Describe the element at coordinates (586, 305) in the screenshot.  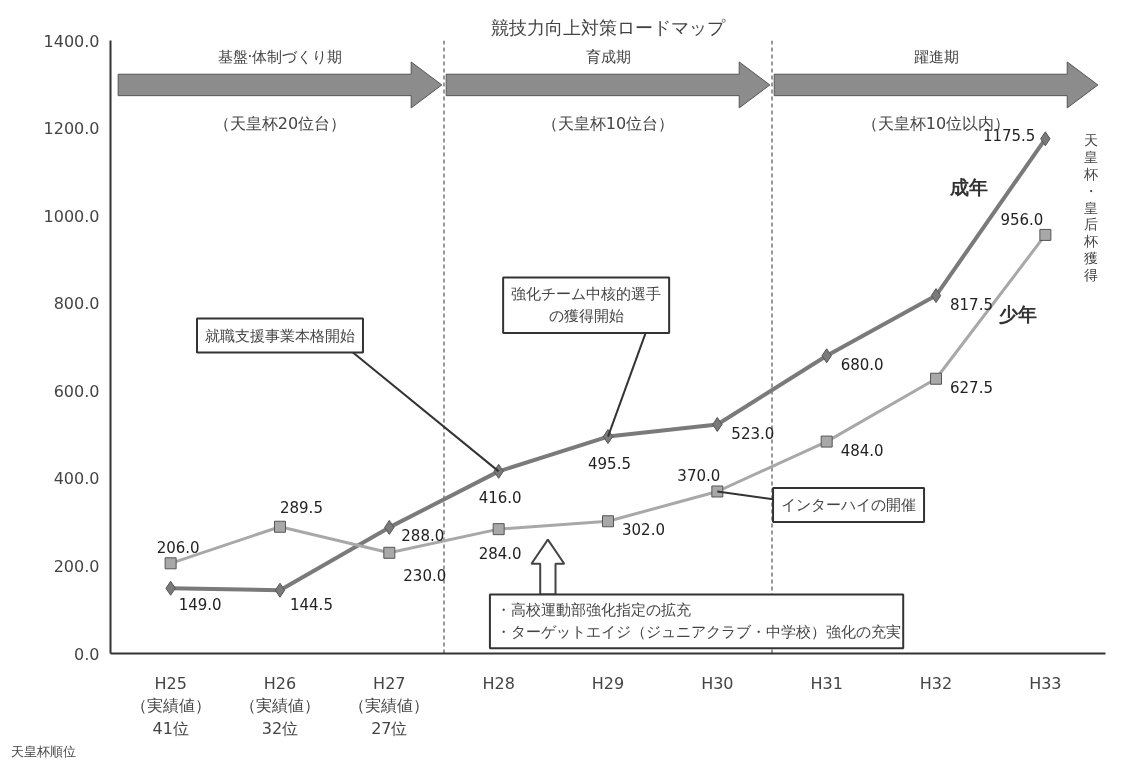
I see `annotation: 強化チーム中核的選手の獲得開始` at that location.